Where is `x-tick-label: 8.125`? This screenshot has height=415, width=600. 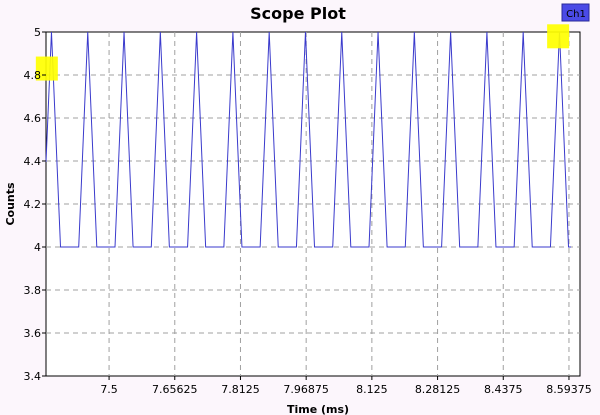 x-tick-label: 8.125 is located at coordinates (372, 389).